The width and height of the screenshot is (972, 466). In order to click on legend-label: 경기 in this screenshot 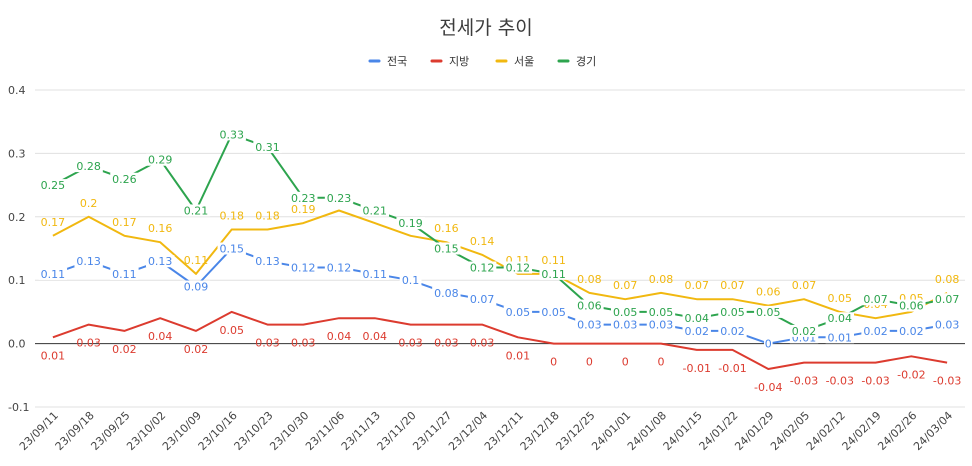, I will do `click(586, 61)`.